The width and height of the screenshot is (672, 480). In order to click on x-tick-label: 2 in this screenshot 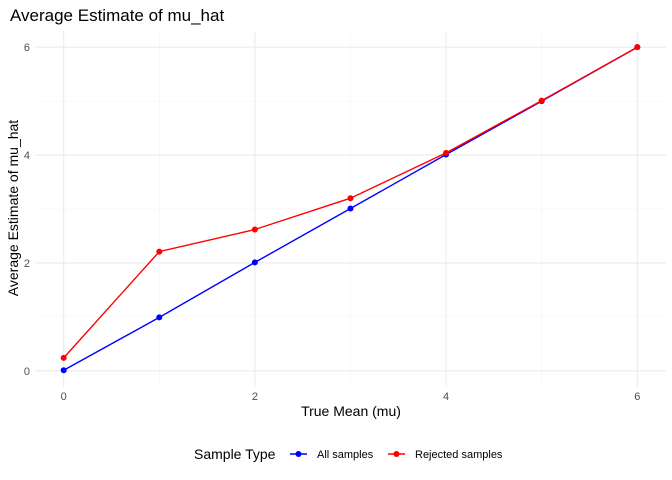, I will do `click(255, 397)`.